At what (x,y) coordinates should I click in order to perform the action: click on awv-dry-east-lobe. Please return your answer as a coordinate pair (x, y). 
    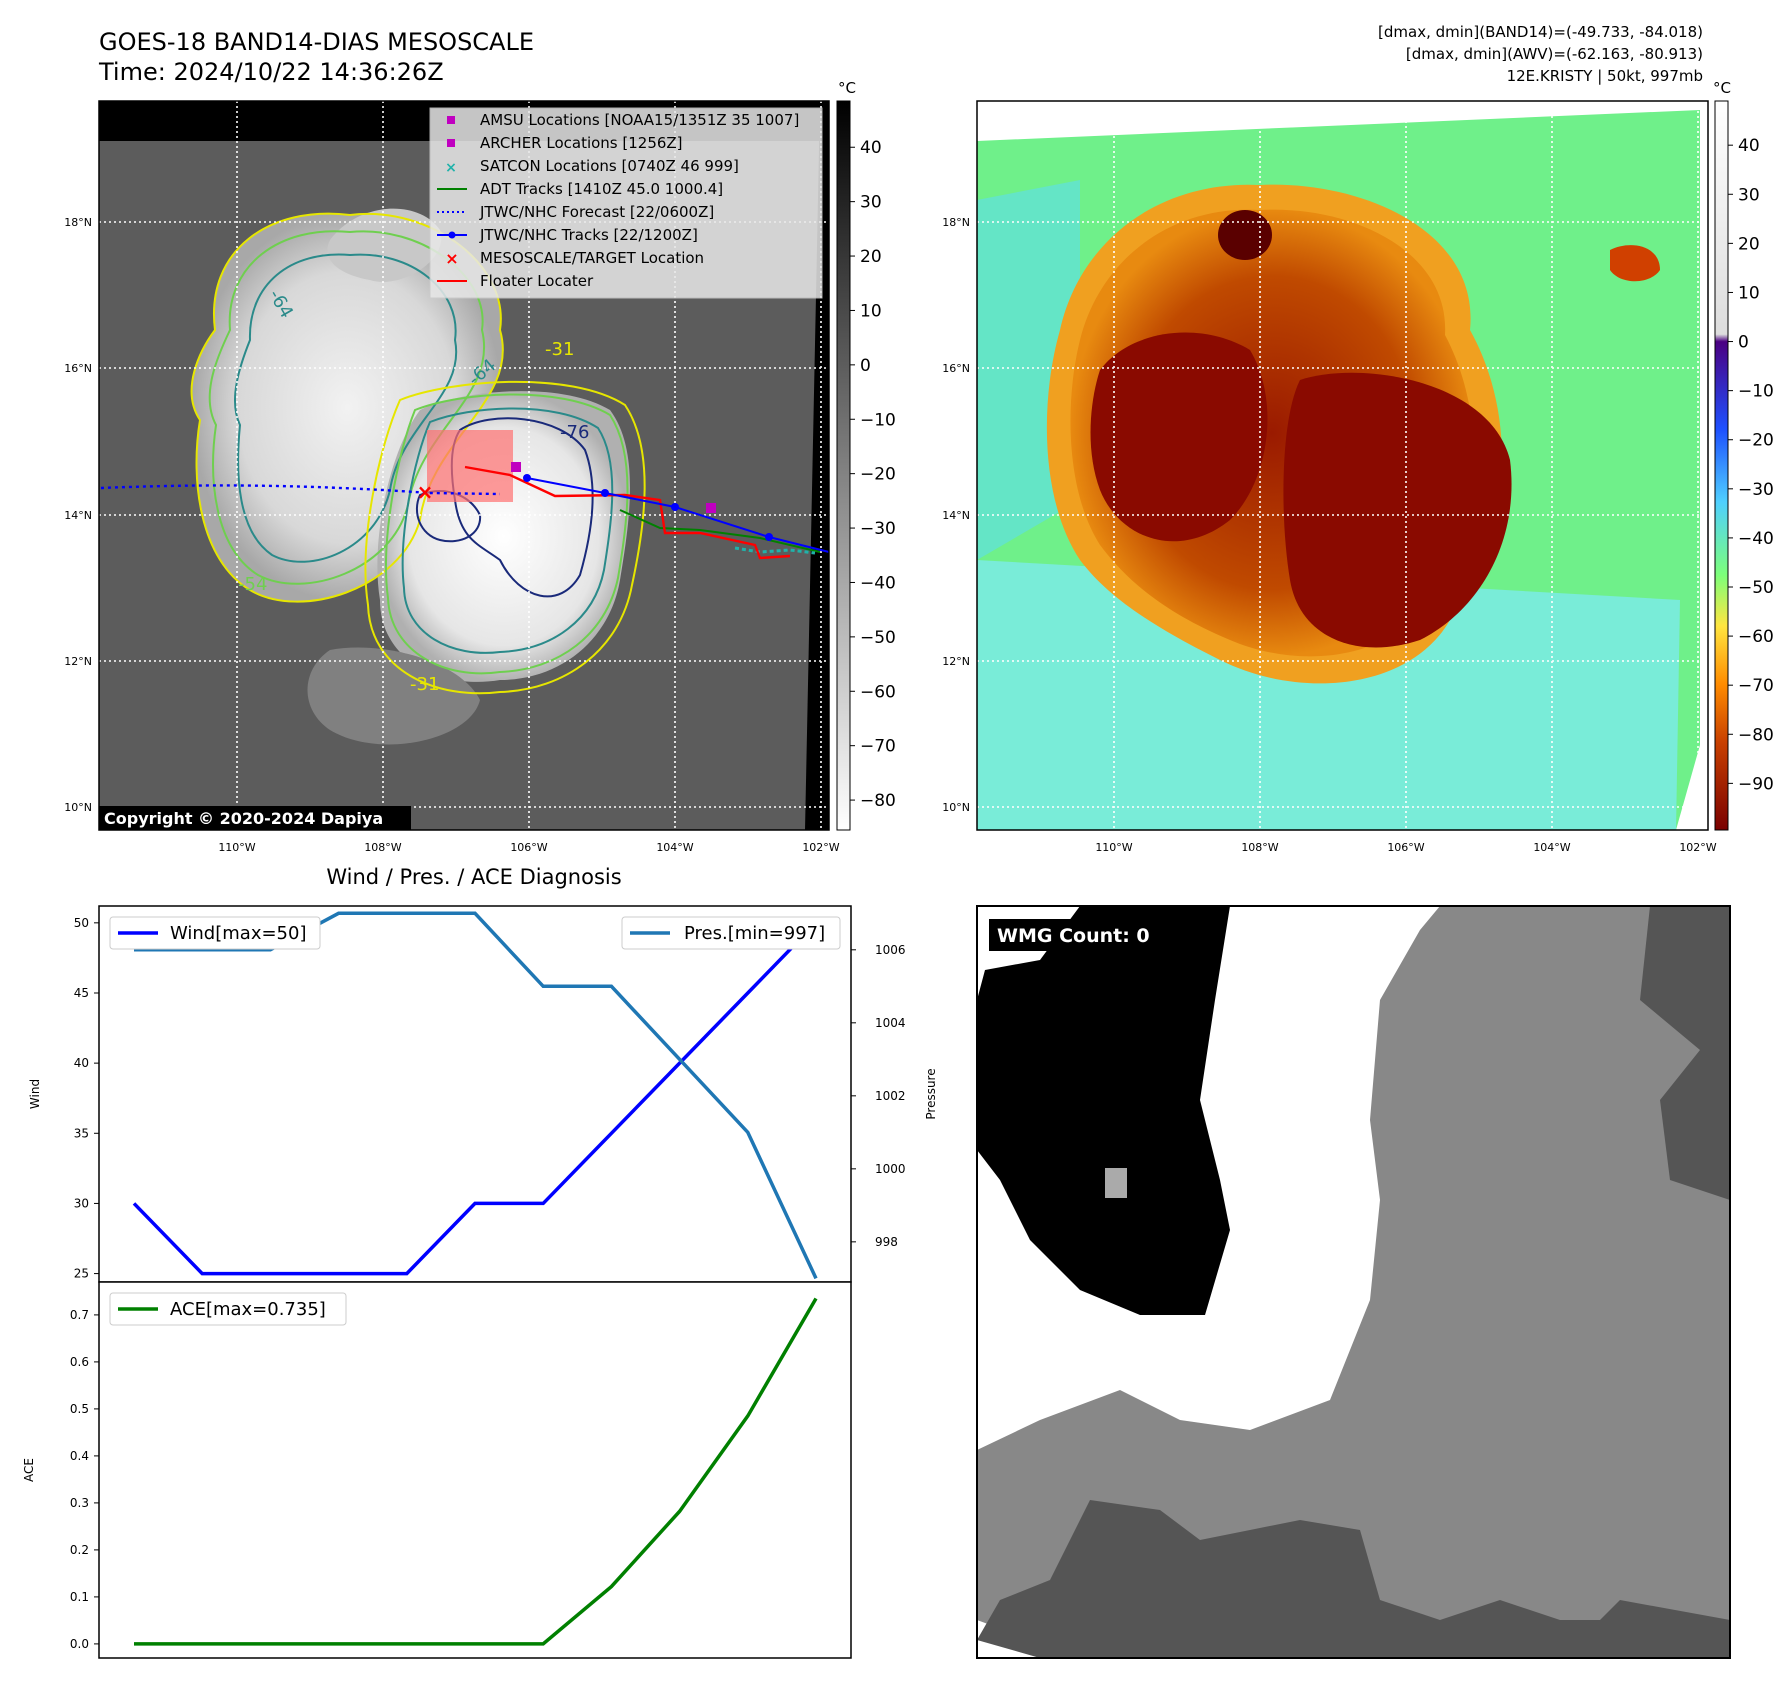
    Looking at the image, I should click on (1397, 510).